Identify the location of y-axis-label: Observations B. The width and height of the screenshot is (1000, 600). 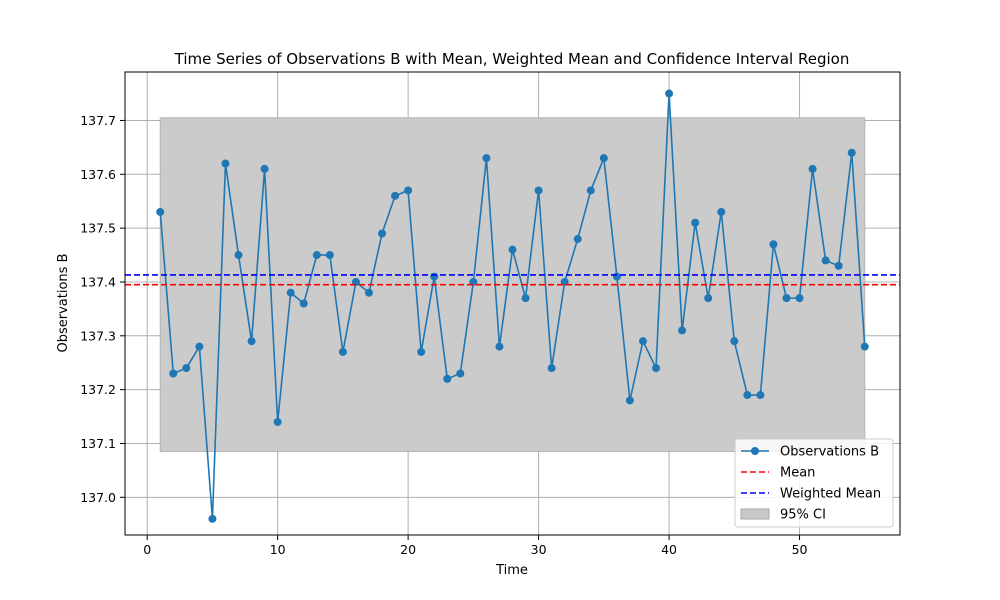
(63, 303).